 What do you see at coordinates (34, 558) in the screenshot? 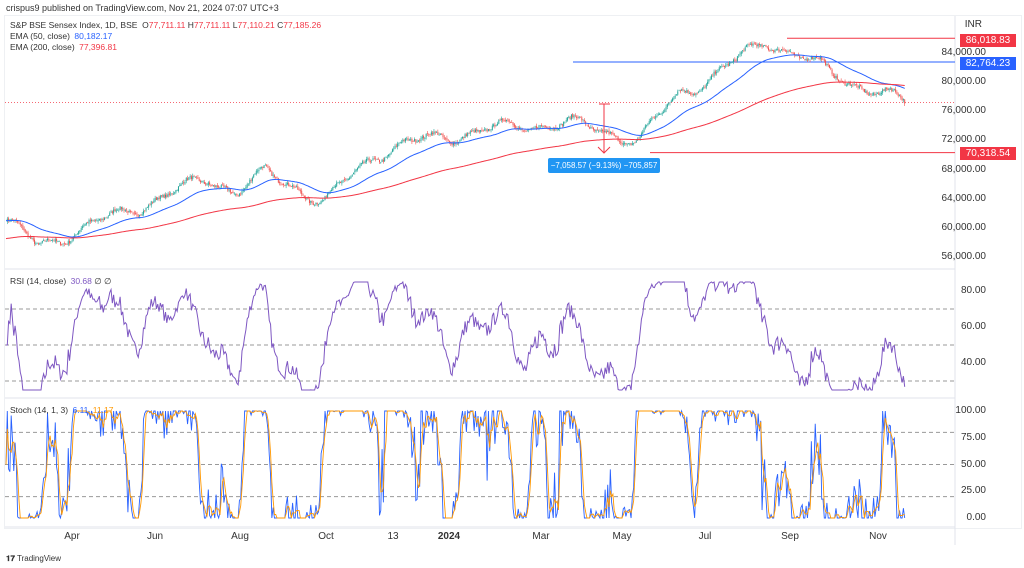
I see `tradingview-logo: 𝟏𝟕 TradingView` at bounding box center [34, 558].